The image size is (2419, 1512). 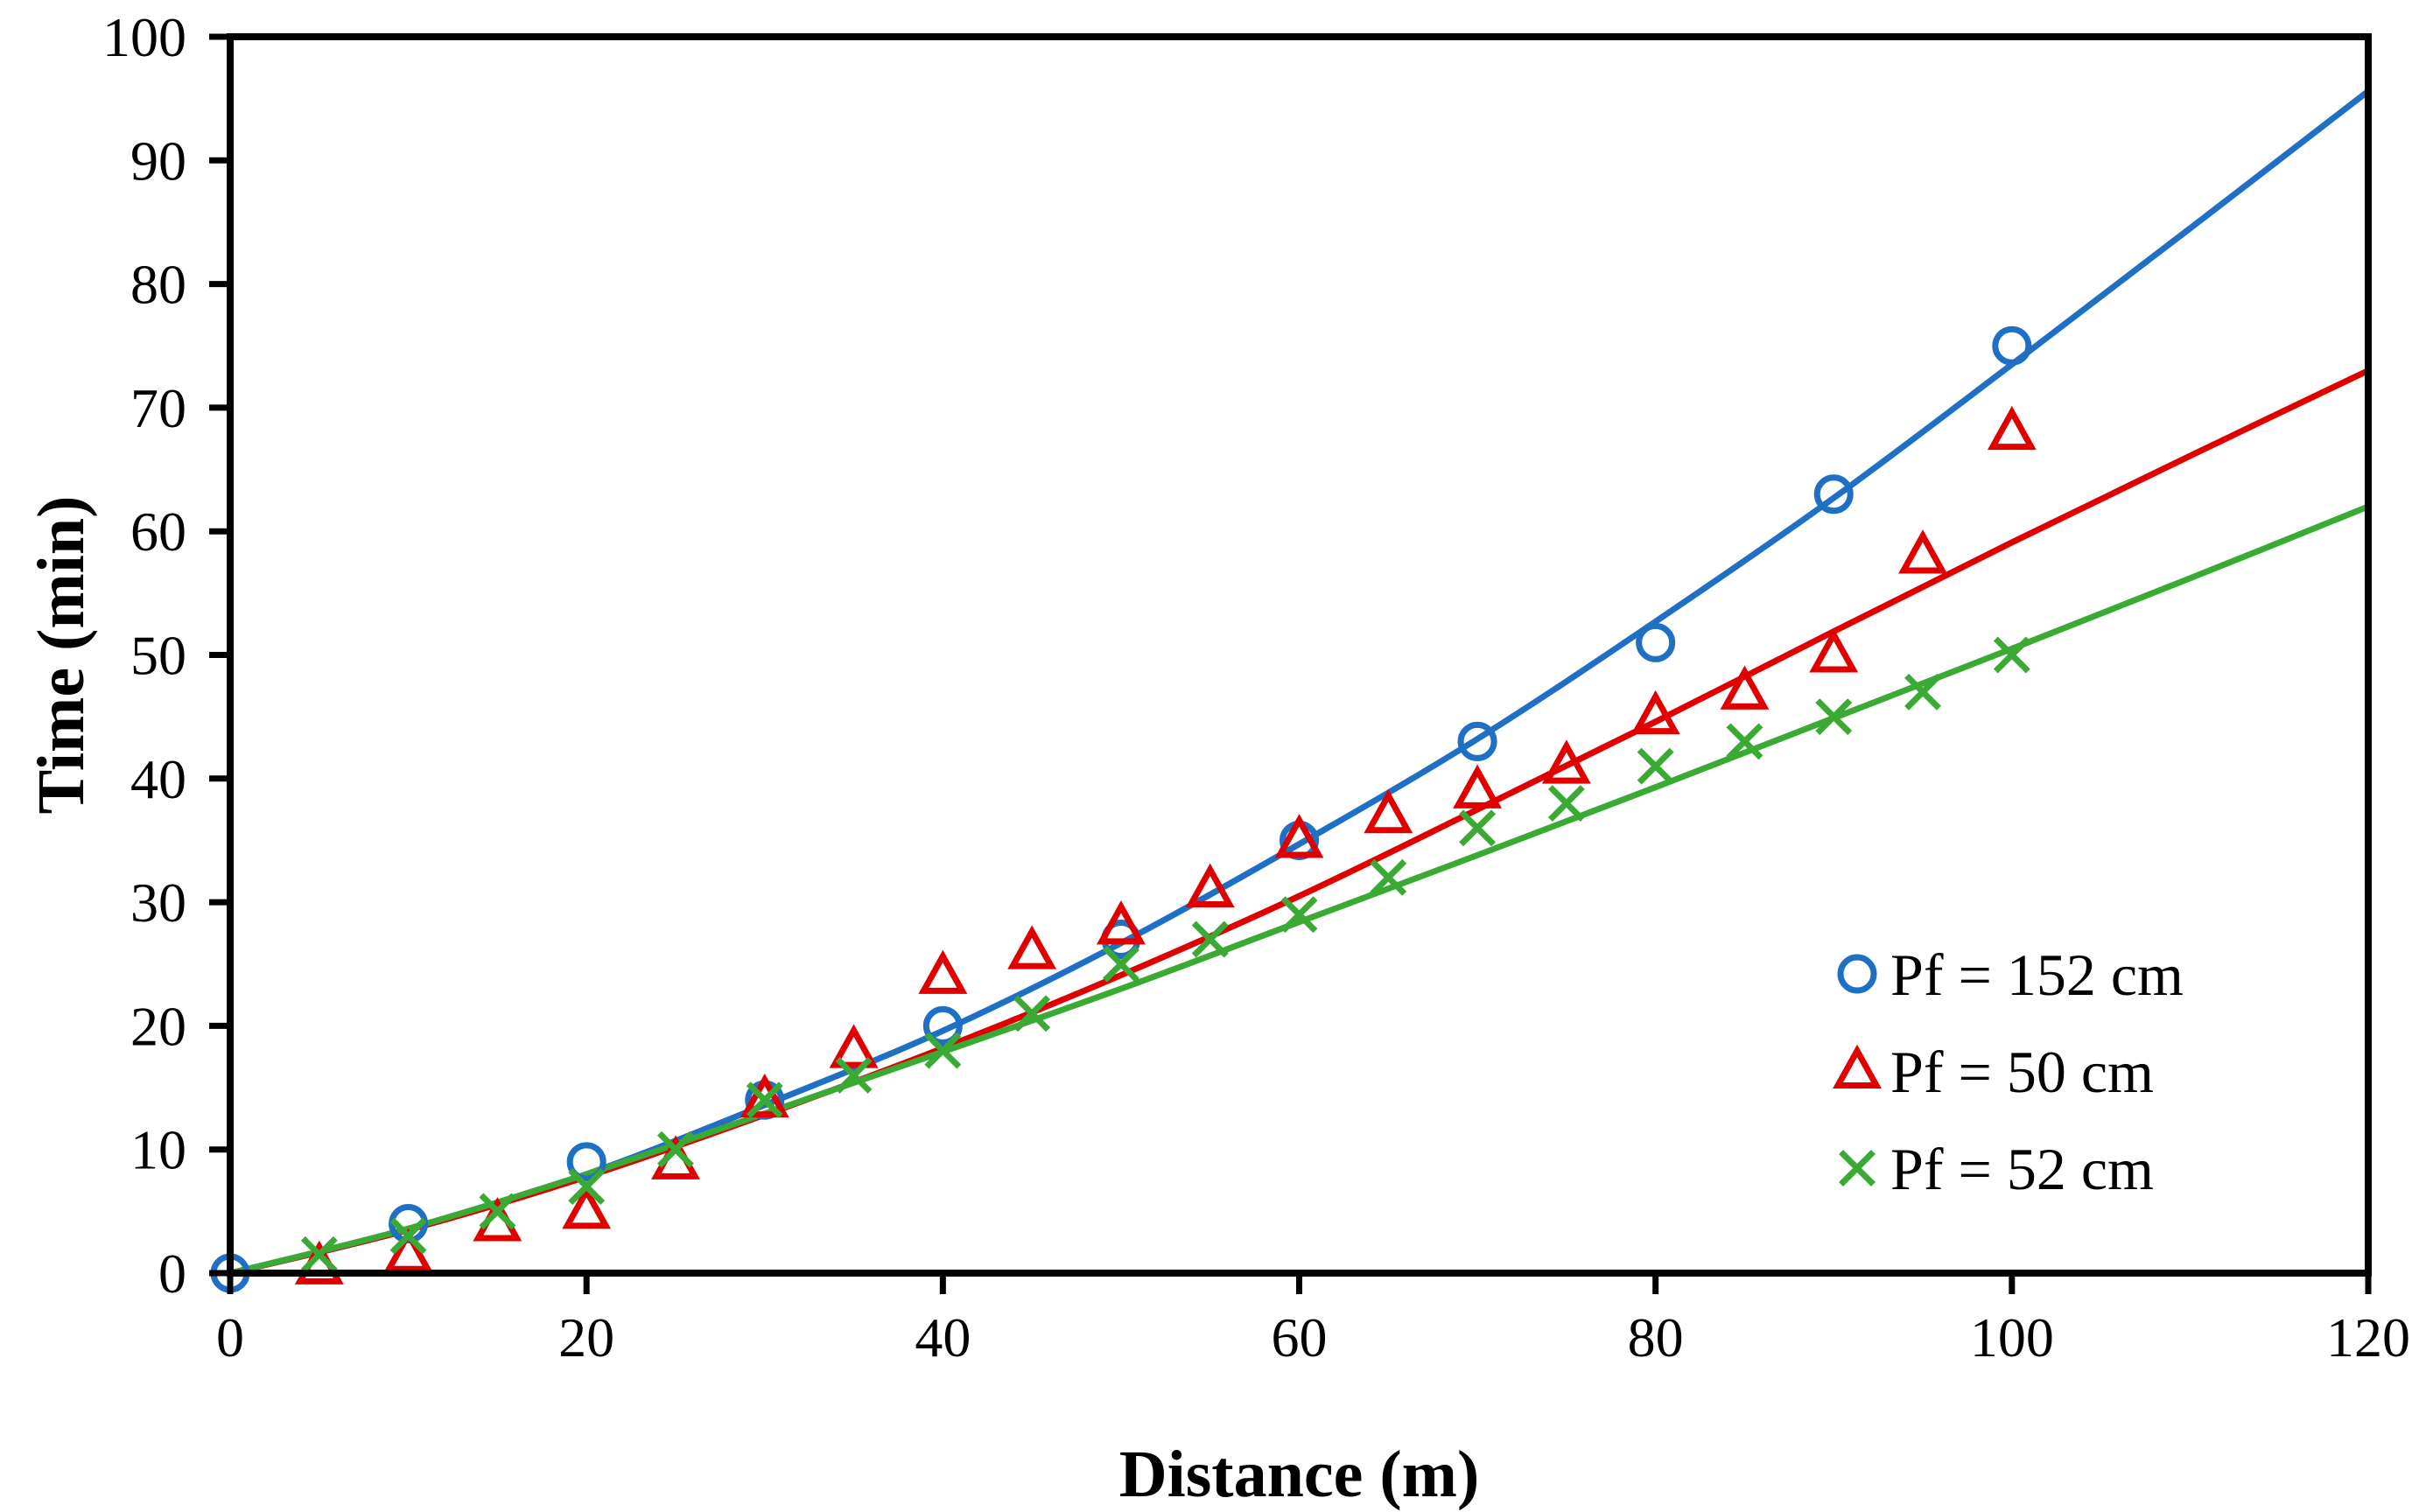 What do you see at coordinates (158, 1026) in the screenshot?
I see `y-tick-label: 20` at bounding box center [158, 1026].